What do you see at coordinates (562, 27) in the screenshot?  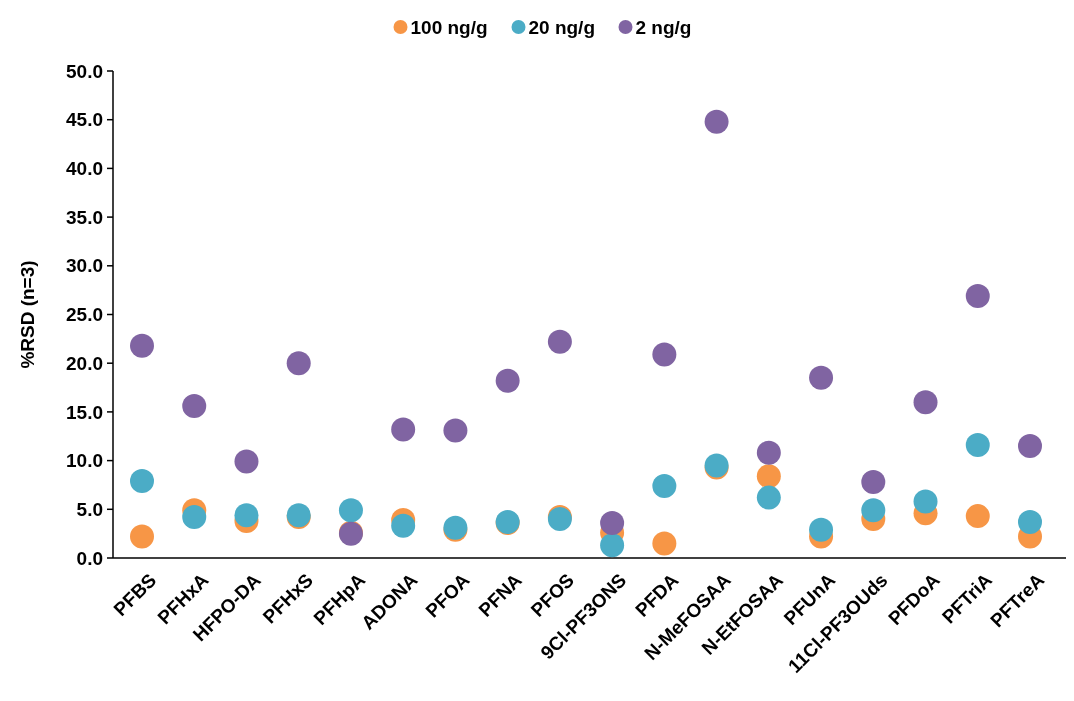 I see `legend-label: 20 ng/g` at bounding box center [562, 27].